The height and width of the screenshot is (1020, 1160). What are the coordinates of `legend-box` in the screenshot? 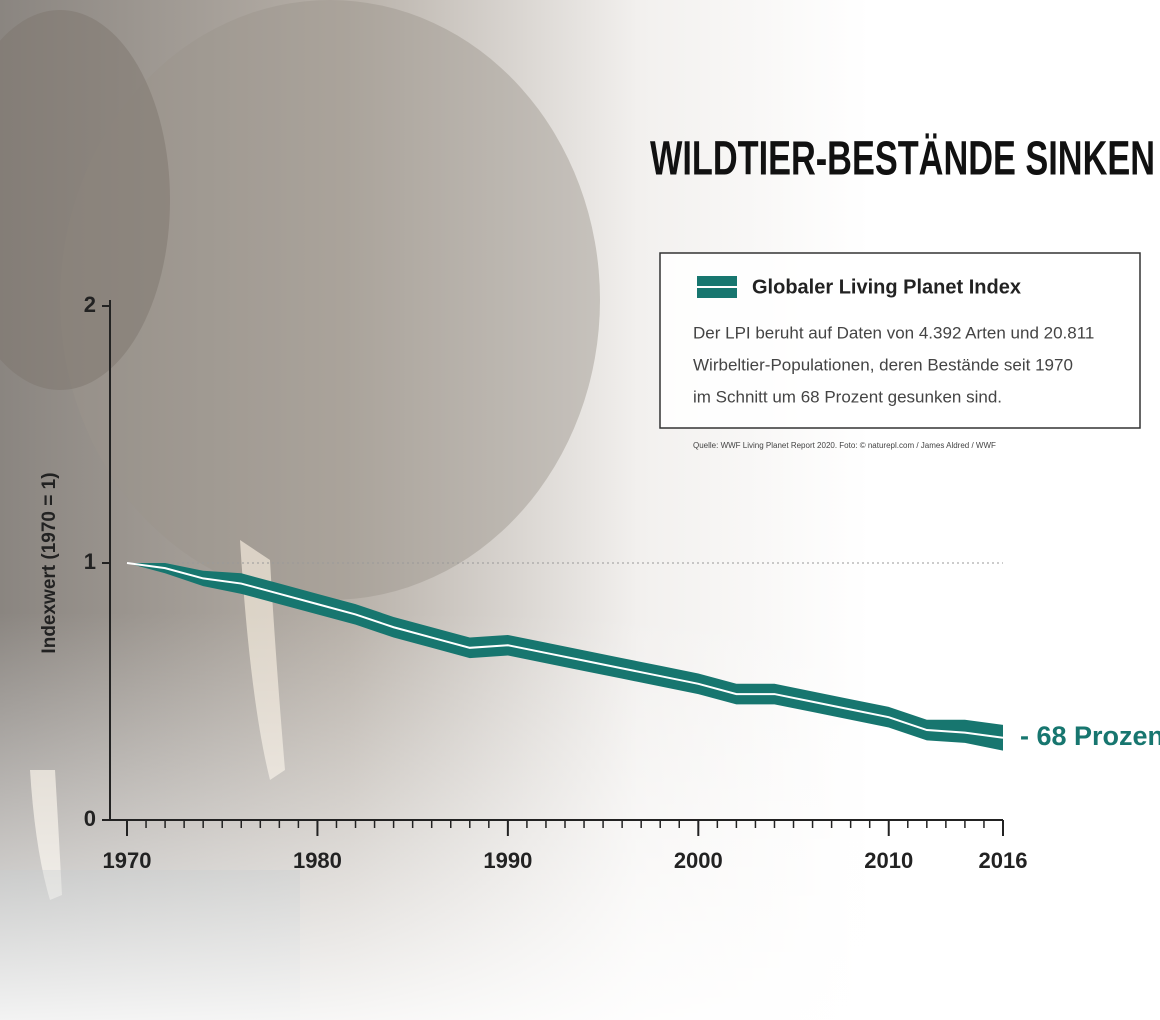 It's located at (900, 340).